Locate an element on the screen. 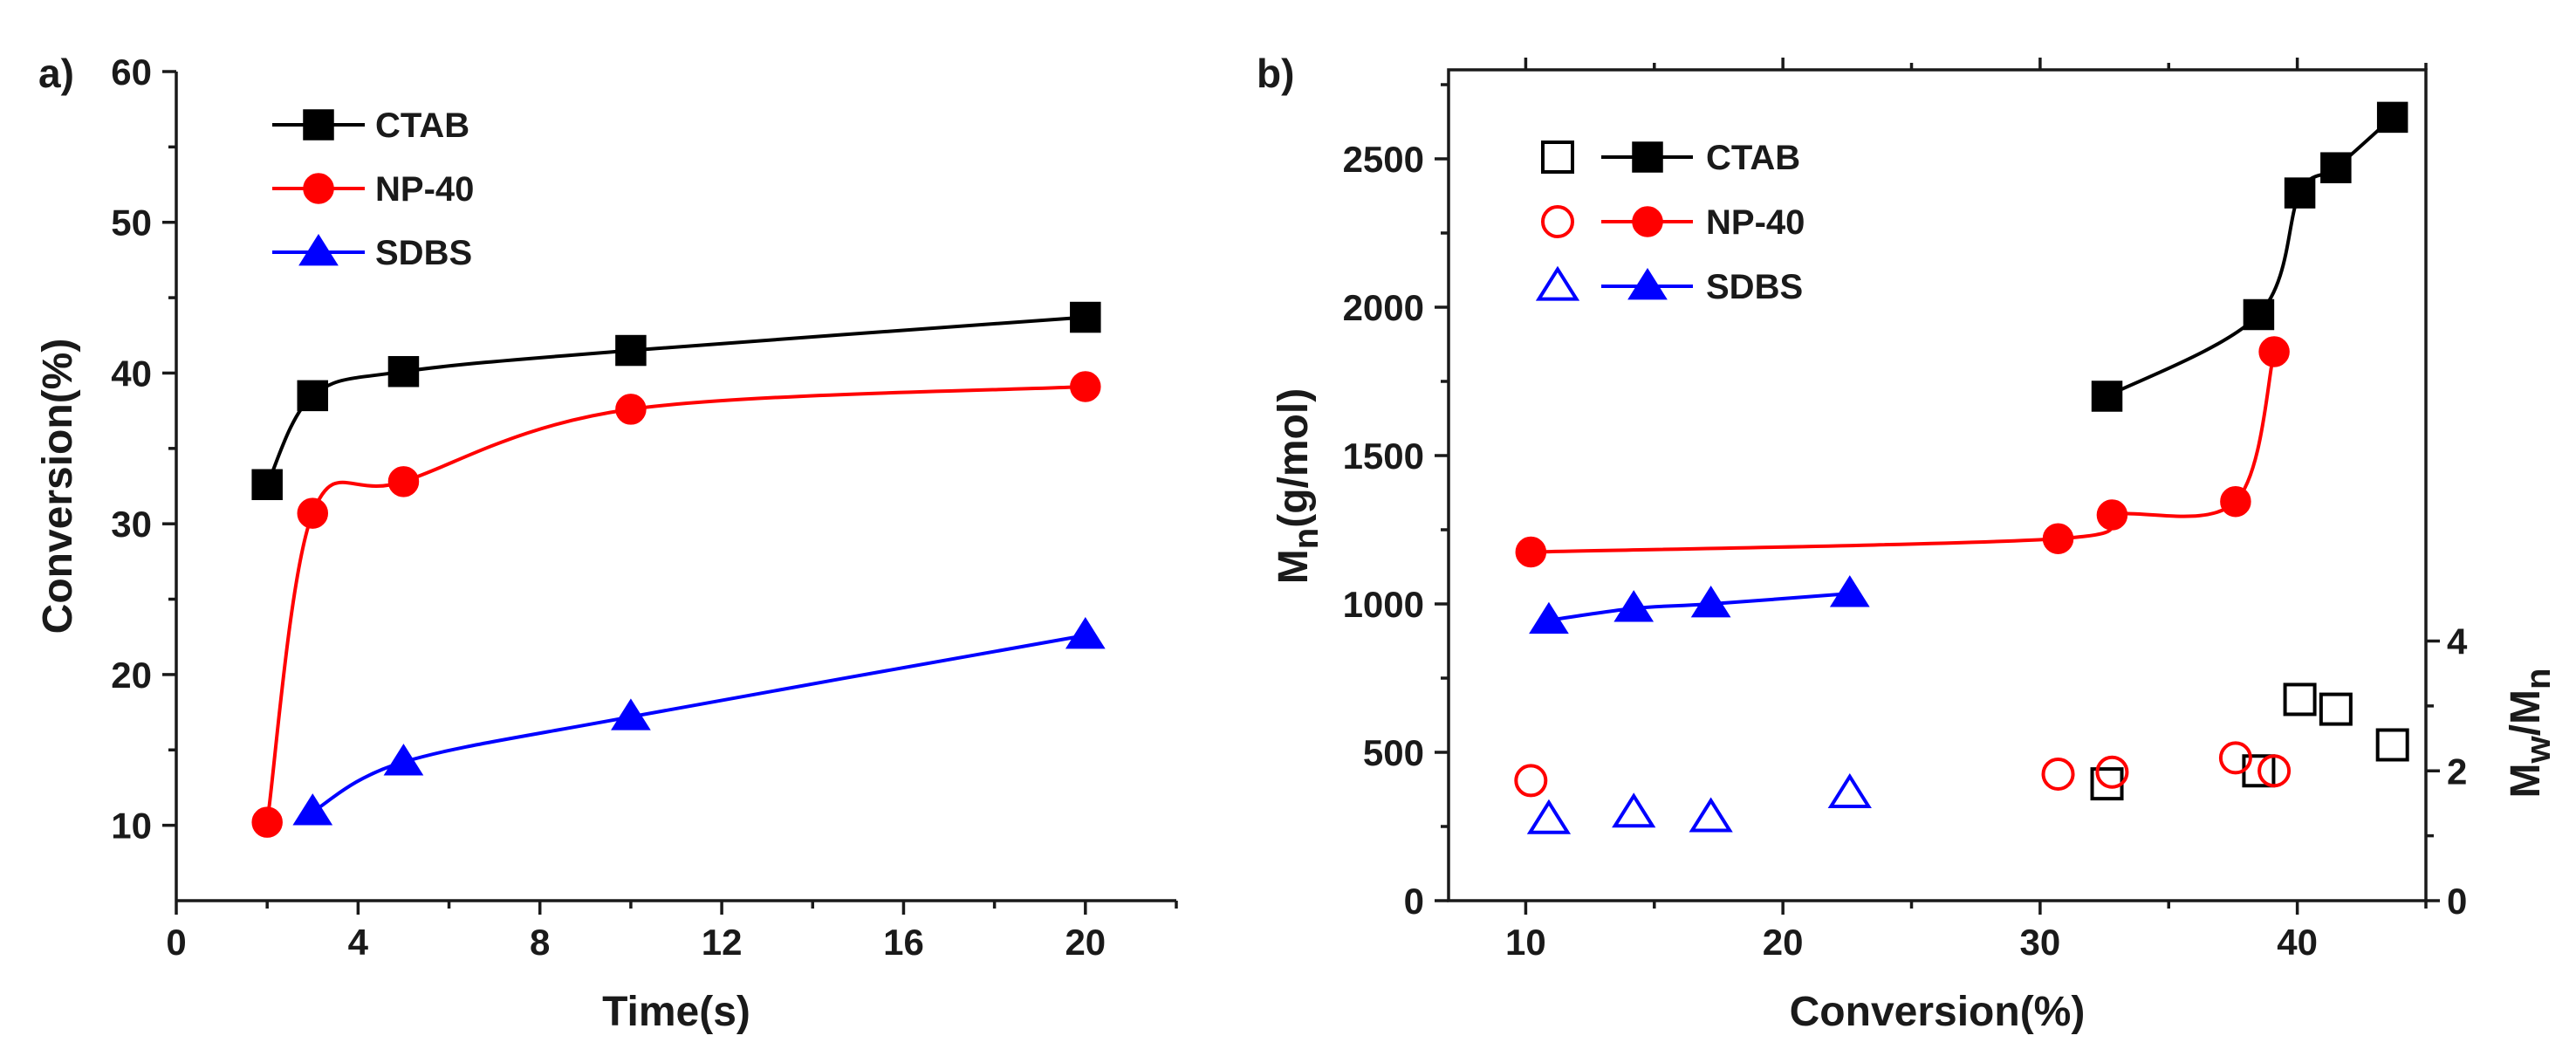 This screenshot has width=2576, height=1063. panel-a-x-tick-label: 0 is located at coordinates (176, 942).